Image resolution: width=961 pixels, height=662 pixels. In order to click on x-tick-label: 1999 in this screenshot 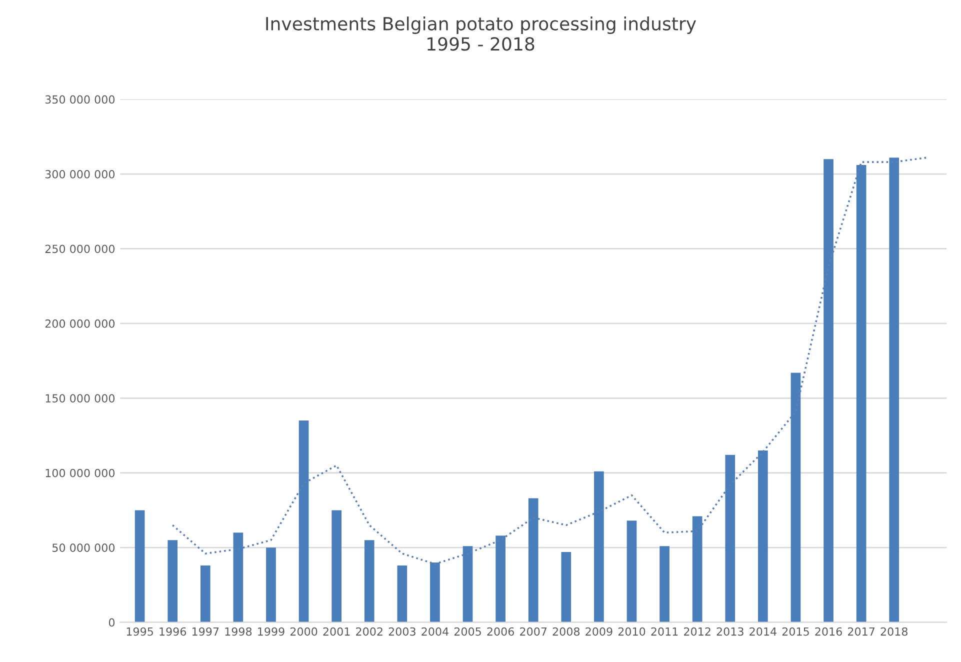, I will do `click(271, 631)`.